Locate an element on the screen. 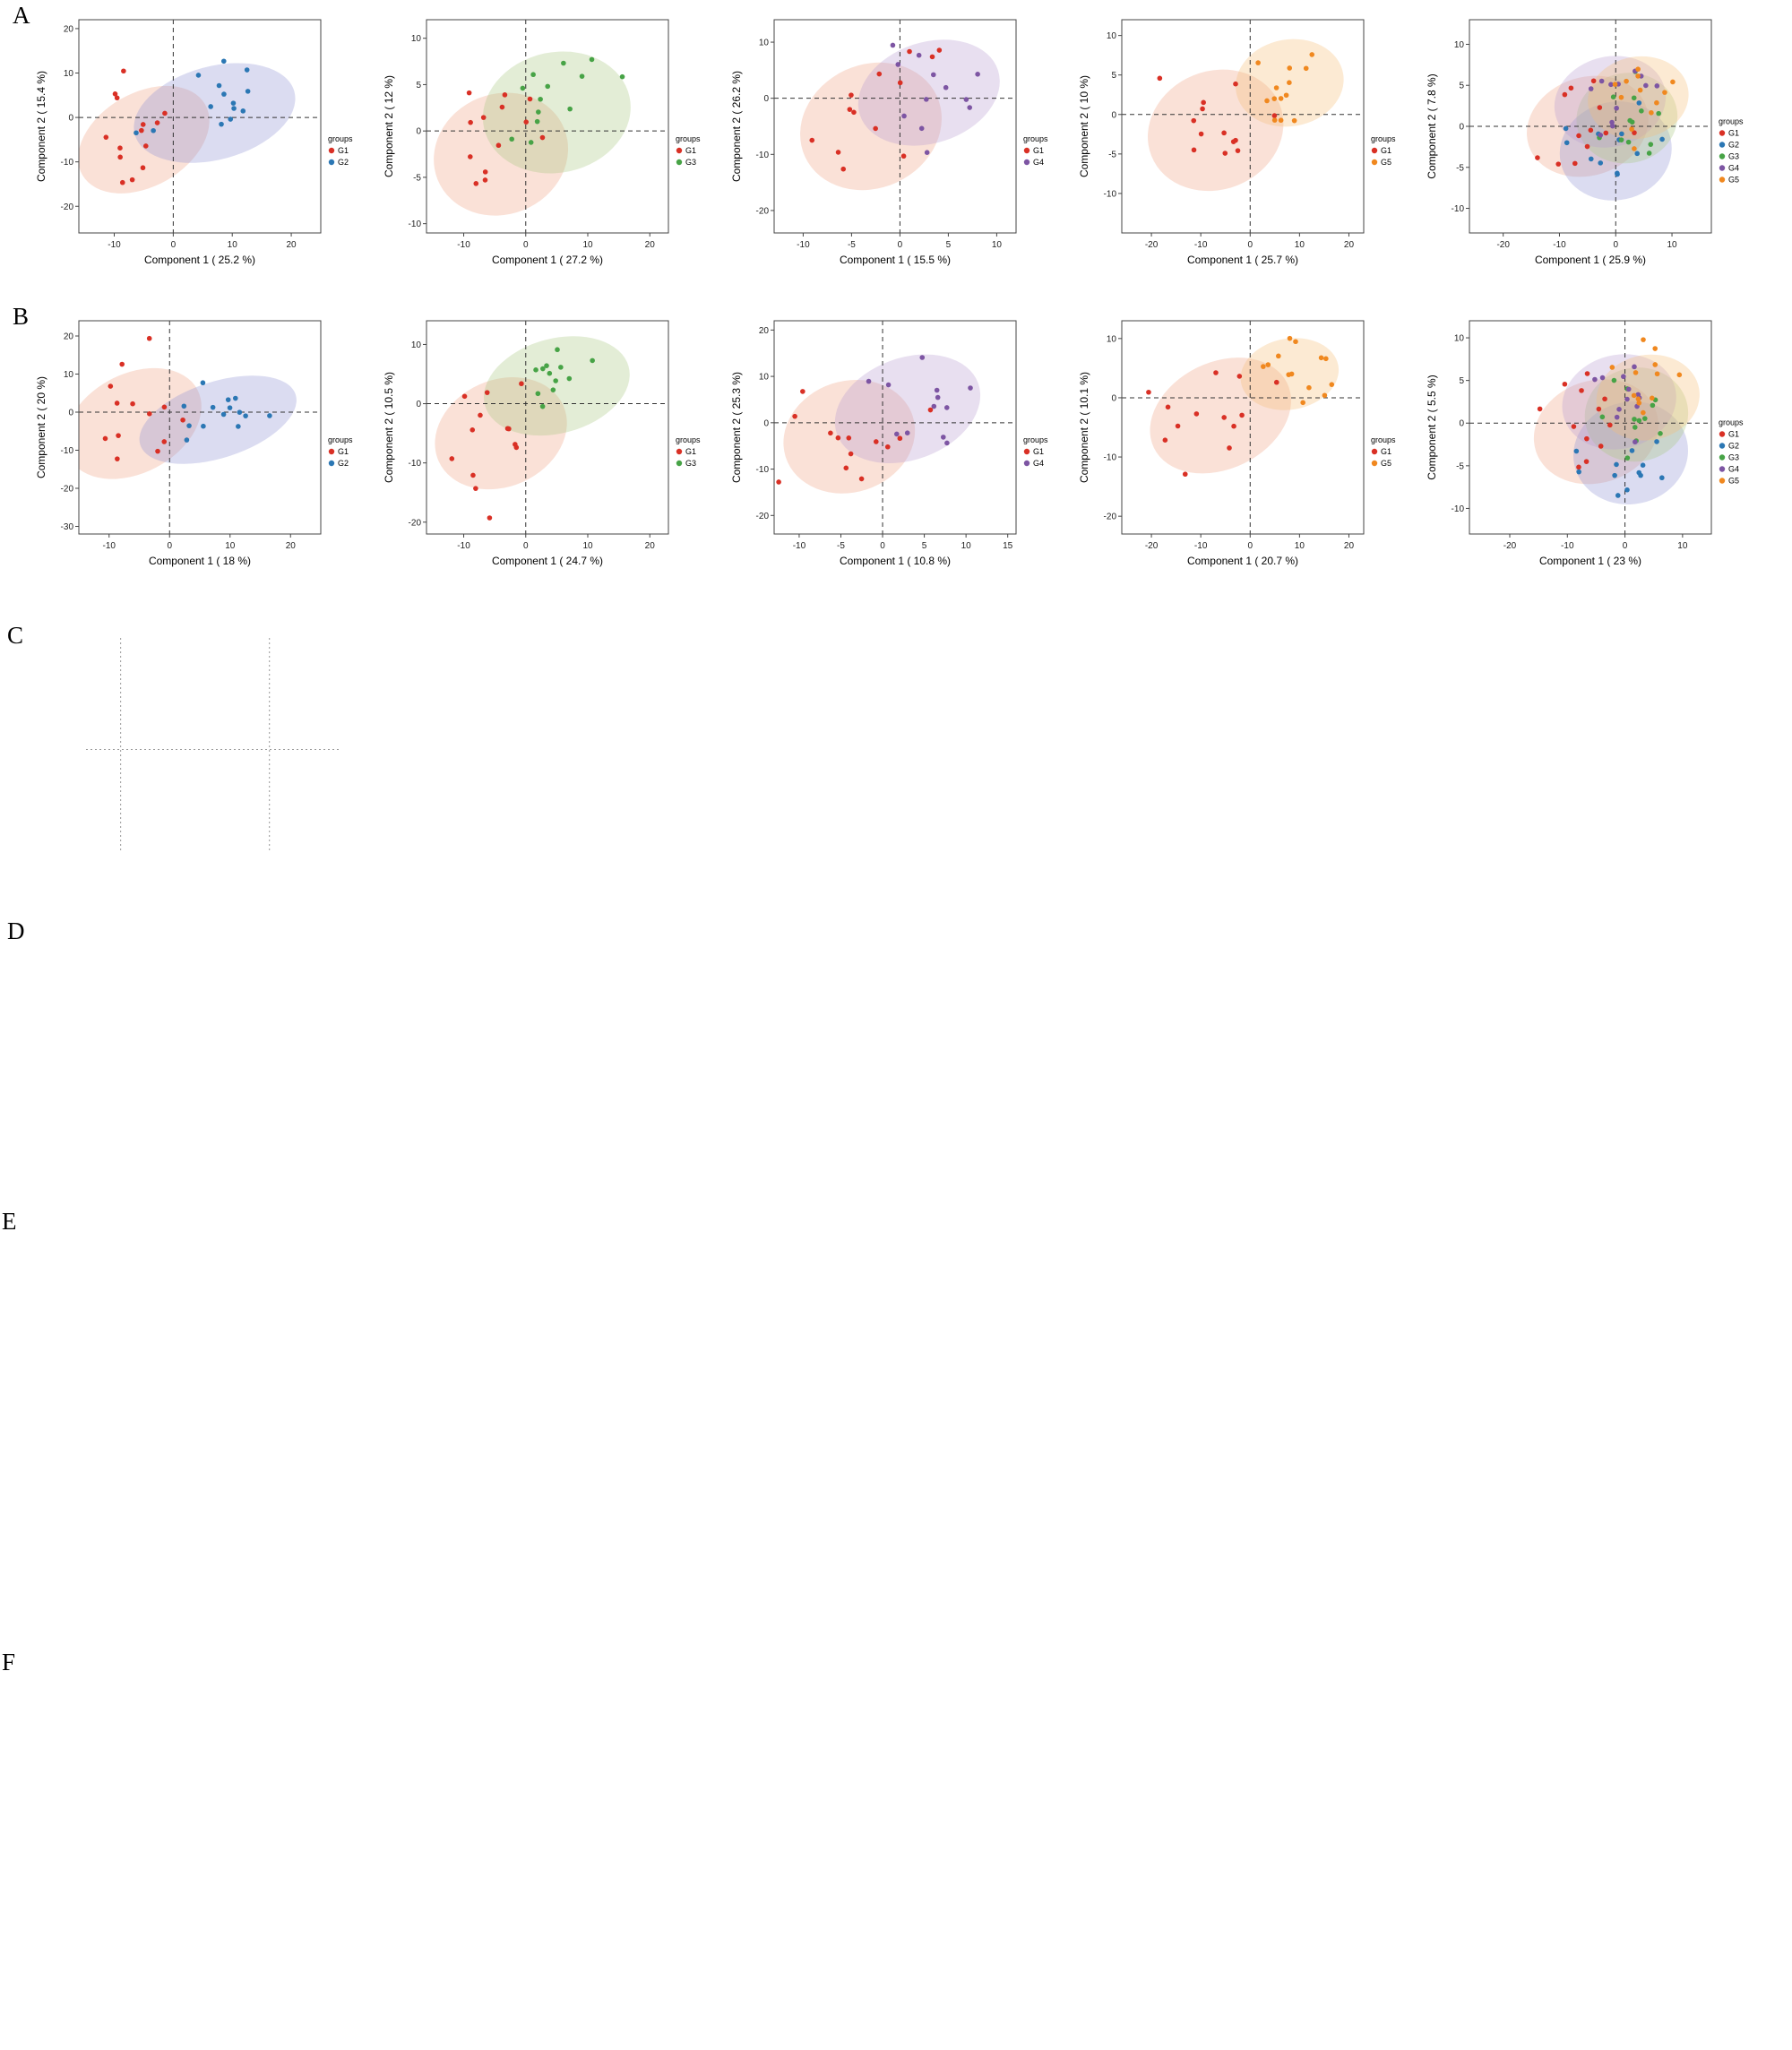 The image size is (1792, 2050). group-ellipse-G4 is located at coordinates (1619, 402).